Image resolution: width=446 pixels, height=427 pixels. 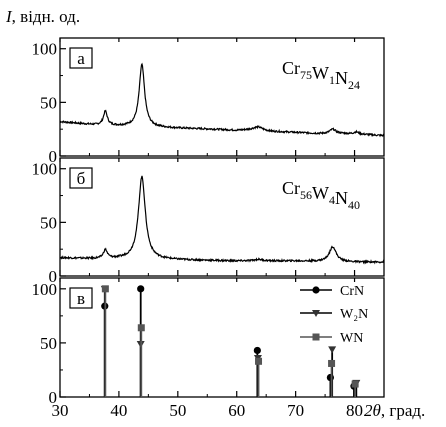 What do you see at coordinates (236, 410) in the screenshot?
I see `x-tick-label: 60` at bounding box center [236, 410].